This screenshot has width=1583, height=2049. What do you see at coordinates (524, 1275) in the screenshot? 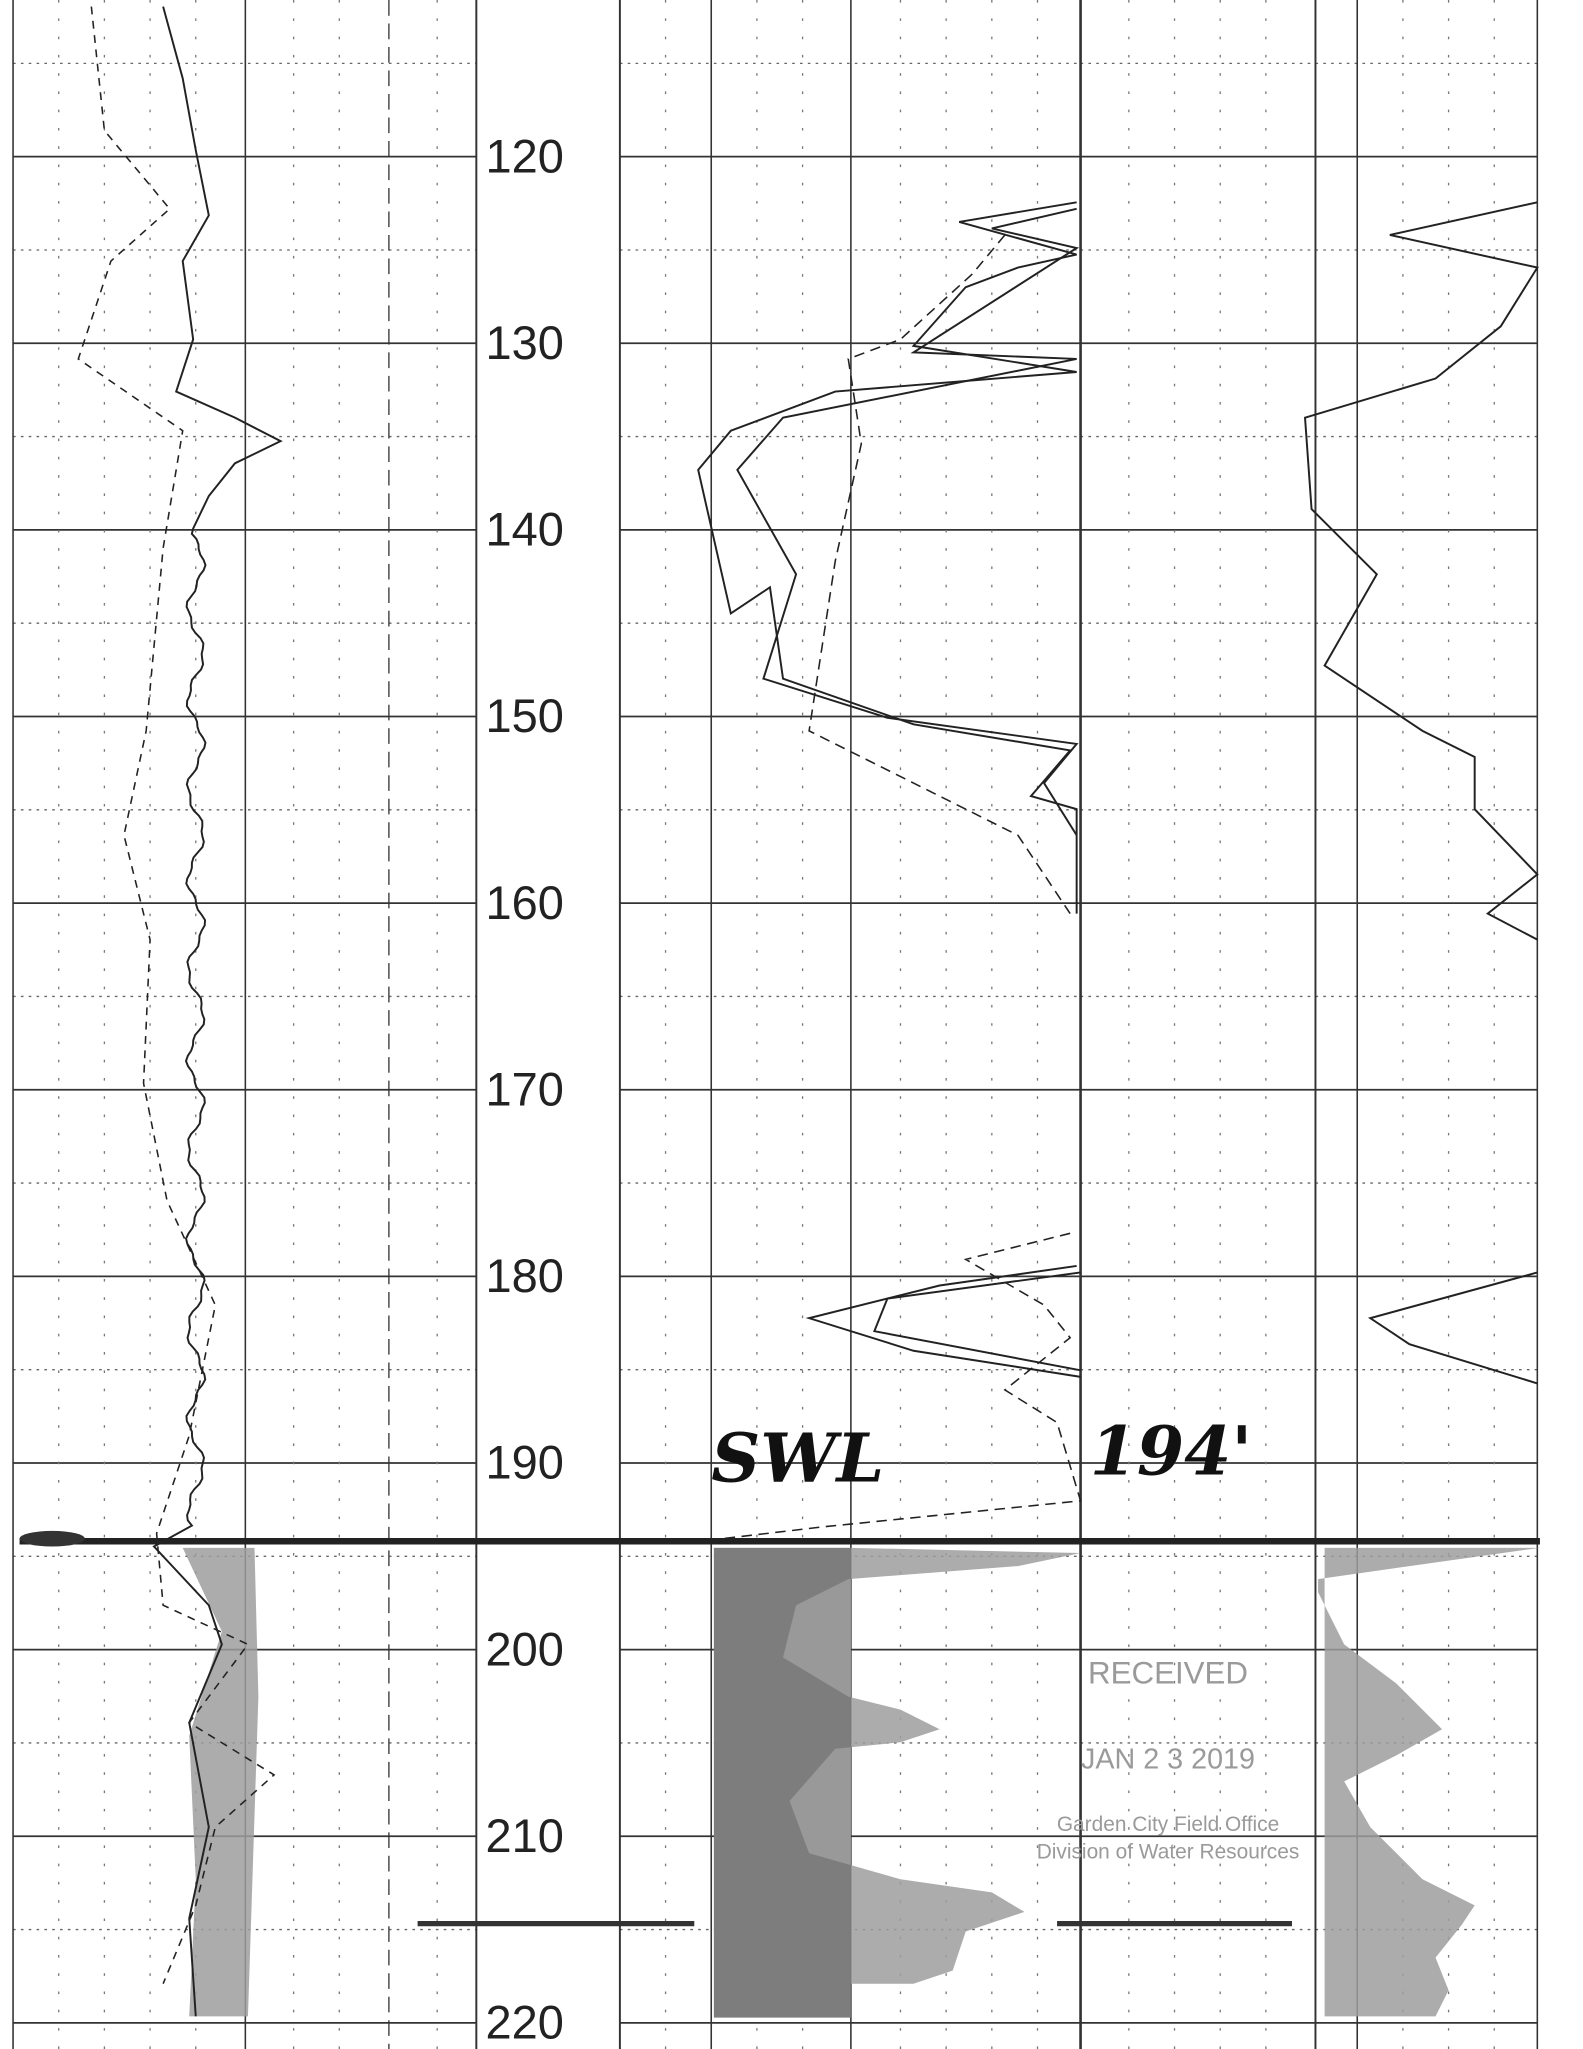
I see `depth-label: 180` at bounding box center [524, 1275].